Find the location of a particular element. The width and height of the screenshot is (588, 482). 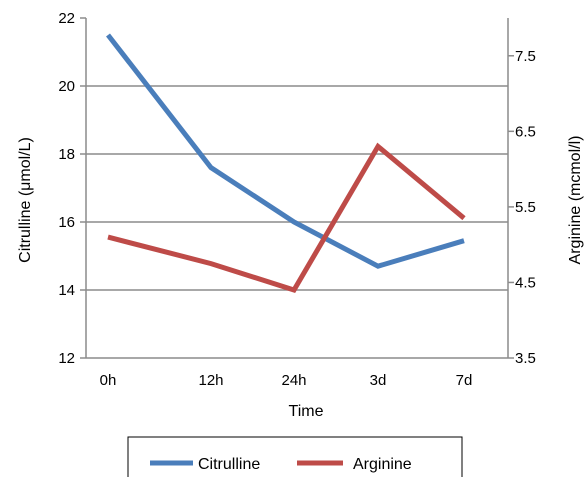

legend-label-citrulline: Citrulline is located at coordinates (229, 464).